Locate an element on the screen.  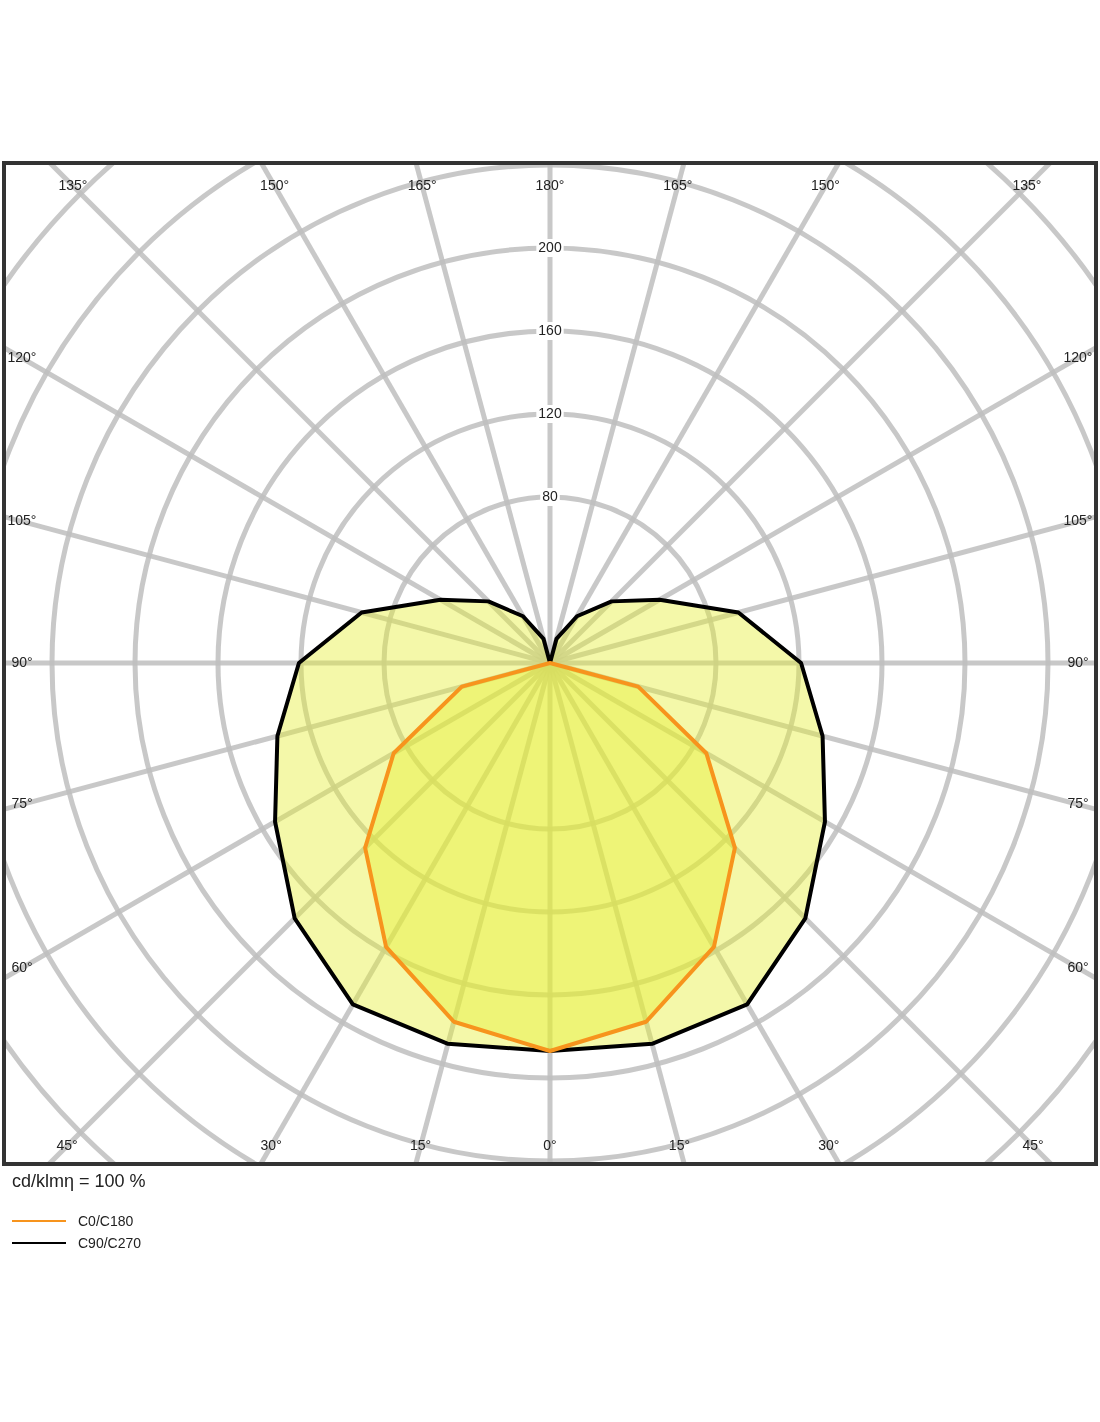
y-tick-label: 80 is located at coordinates (550, 495).